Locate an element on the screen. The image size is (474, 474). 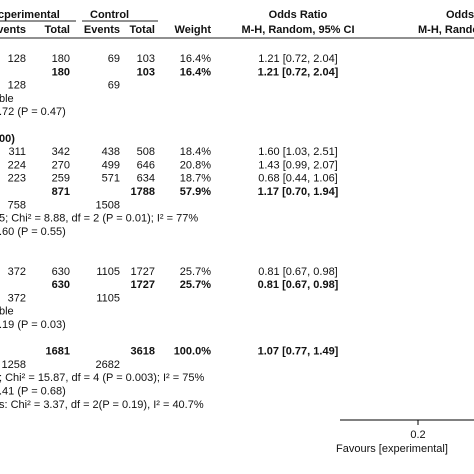
weight: 20.8% is located at coordinates (195, 165).